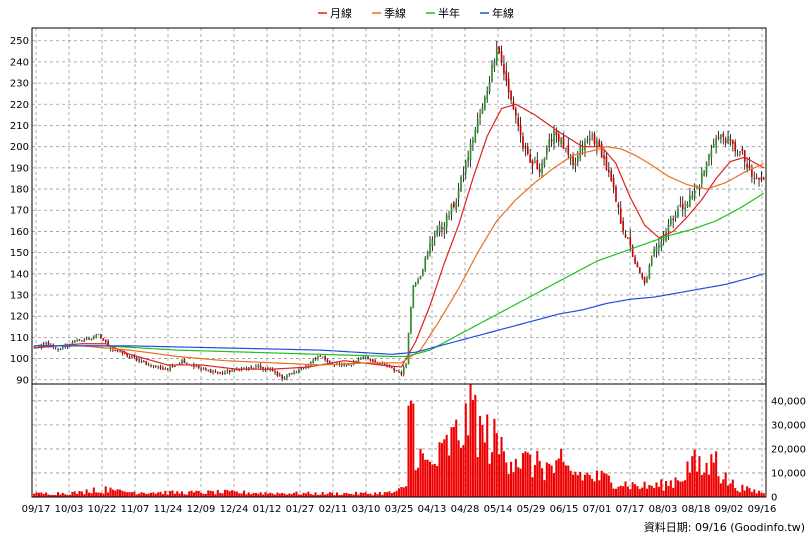 The image size is (808, 540). I want to click on x-tick-label: 08/03, so click(663, 509).